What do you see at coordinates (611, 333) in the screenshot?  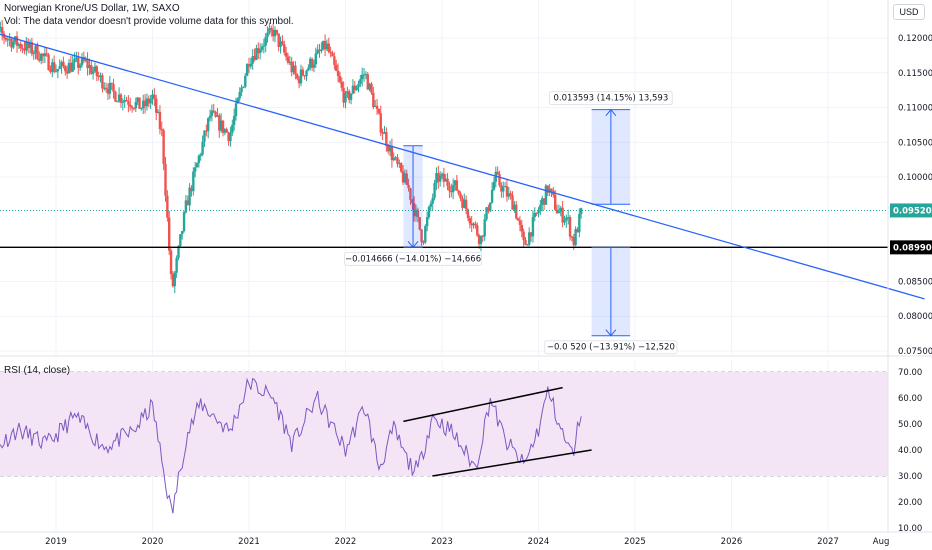 I see `measure-arrowhead` at bounding box center [611, 333].